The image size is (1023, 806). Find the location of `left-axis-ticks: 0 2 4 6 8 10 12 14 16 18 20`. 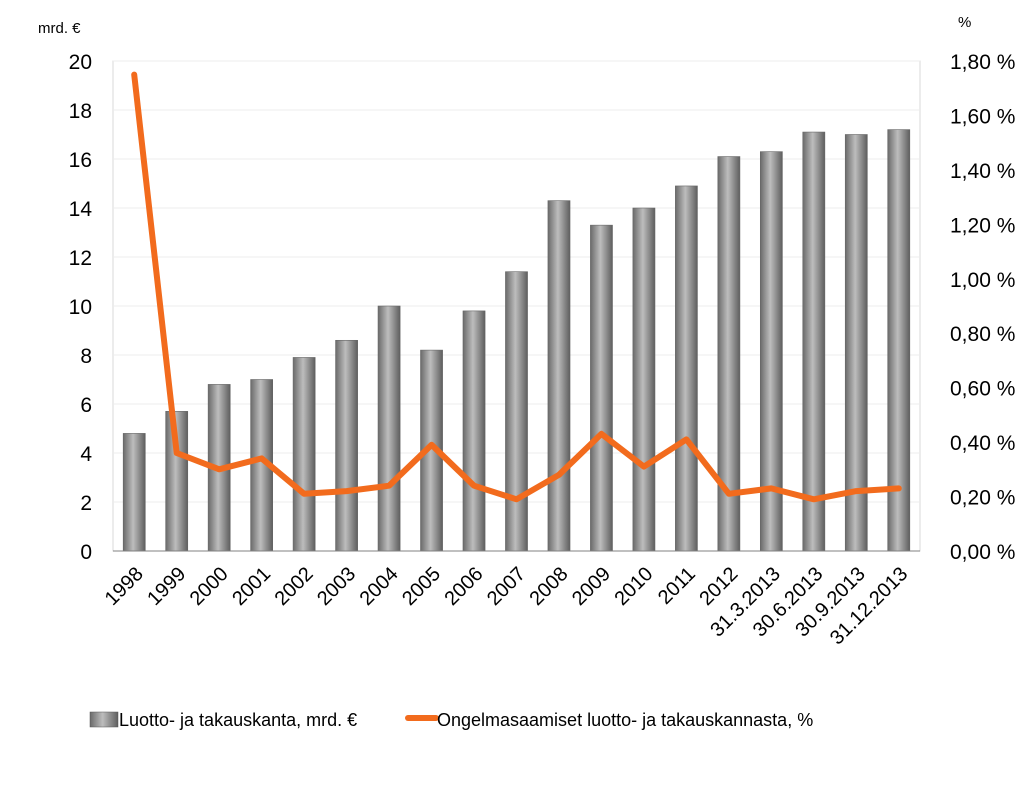

left-axis-ticks: 0 2 4 6 8 10 12 14 16 18 20 is located at coordinates (81, 307).